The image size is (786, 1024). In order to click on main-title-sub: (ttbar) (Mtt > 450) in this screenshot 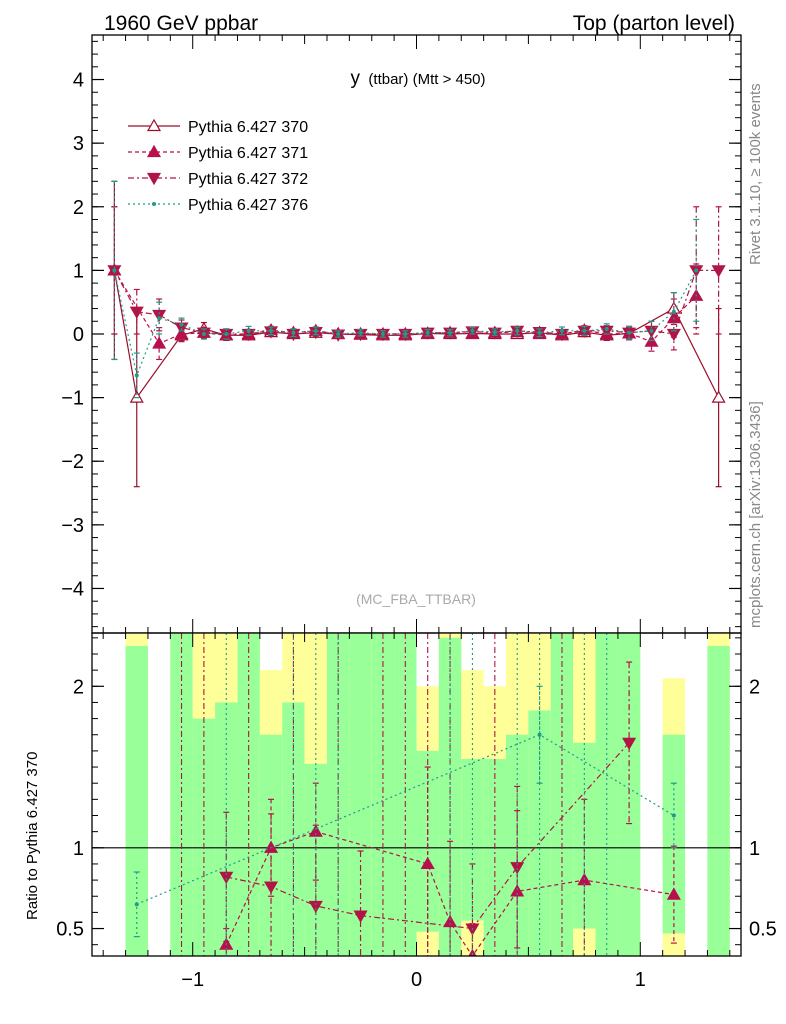, I will do `click(426, 79)`.